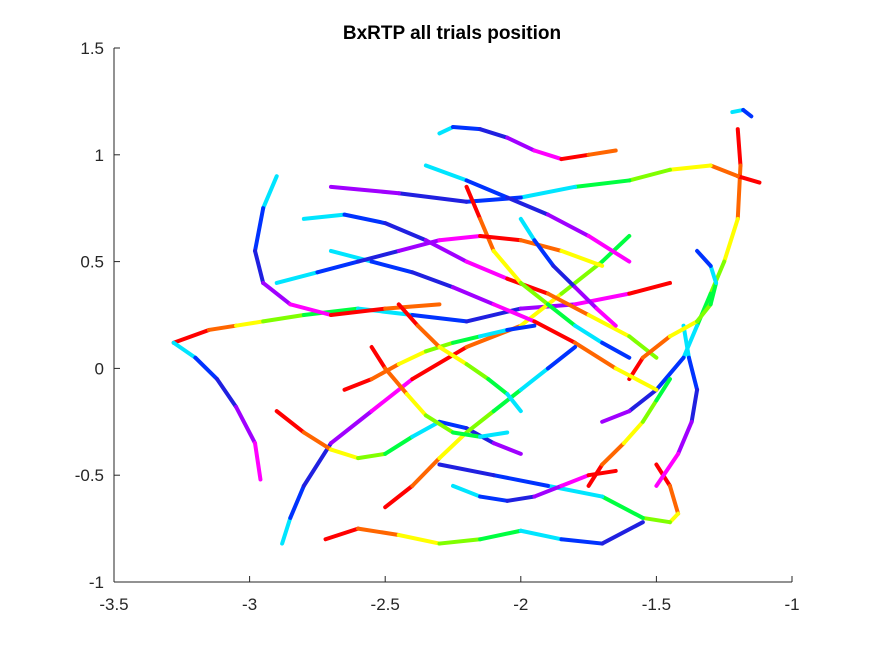 This screenshot has height=656, width=875. I want to click on y-tick-label: 0, so click(99, 368).